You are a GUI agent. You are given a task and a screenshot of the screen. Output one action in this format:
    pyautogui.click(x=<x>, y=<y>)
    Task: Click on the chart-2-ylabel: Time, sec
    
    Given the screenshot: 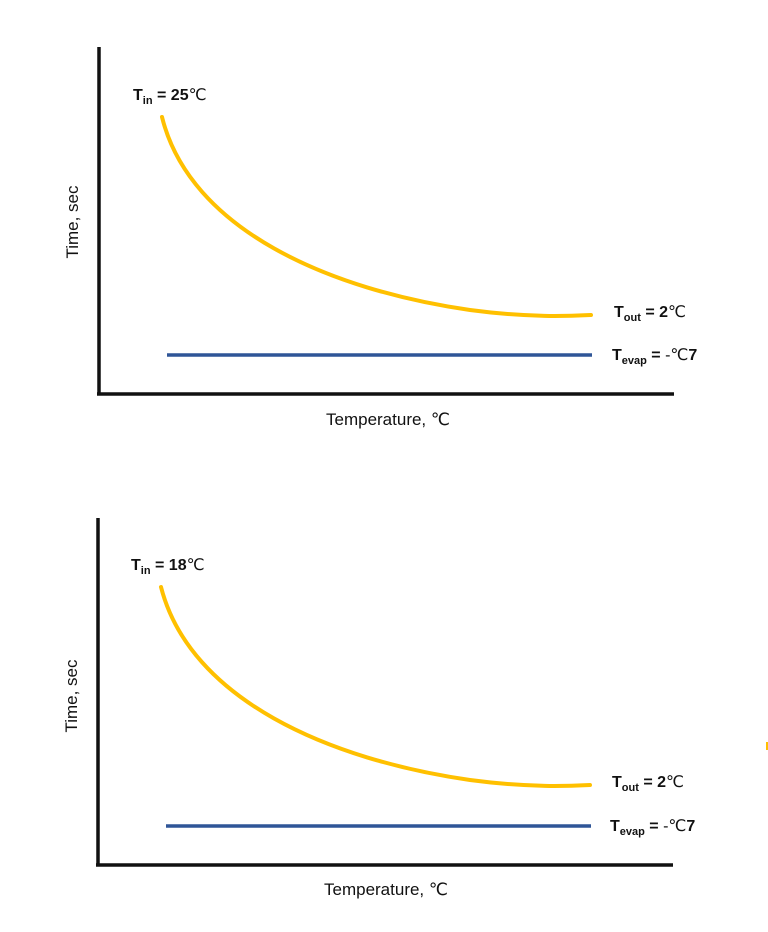 What is the action you would take?
    pyautogui.click(x=71, y=696)
    